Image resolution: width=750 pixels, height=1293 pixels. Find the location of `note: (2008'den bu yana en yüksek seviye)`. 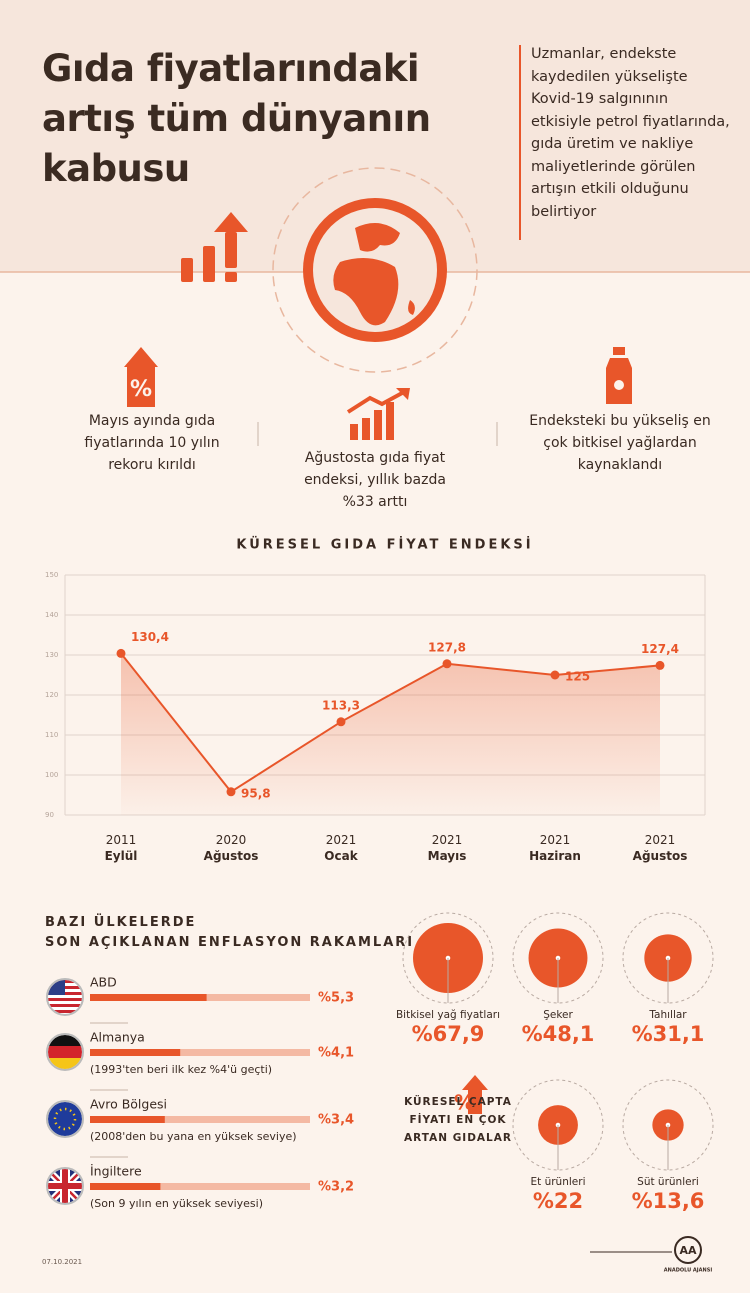

note: (2008'den bu yana en yüksek seviye) is located at coordinates (193, 1136).